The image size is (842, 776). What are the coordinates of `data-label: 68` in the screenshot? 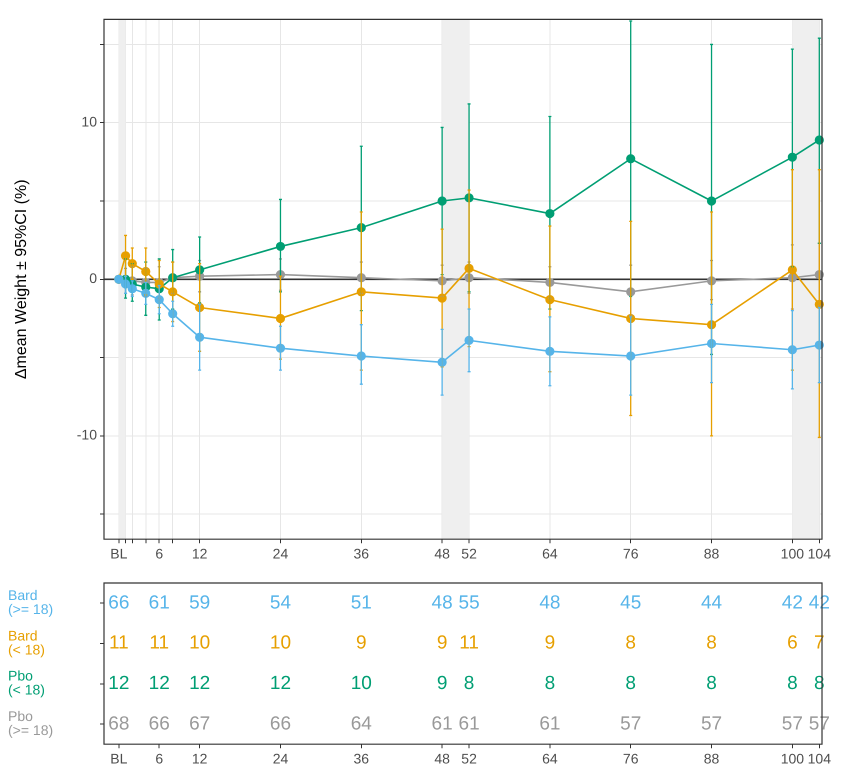 It's located at (119, 723).